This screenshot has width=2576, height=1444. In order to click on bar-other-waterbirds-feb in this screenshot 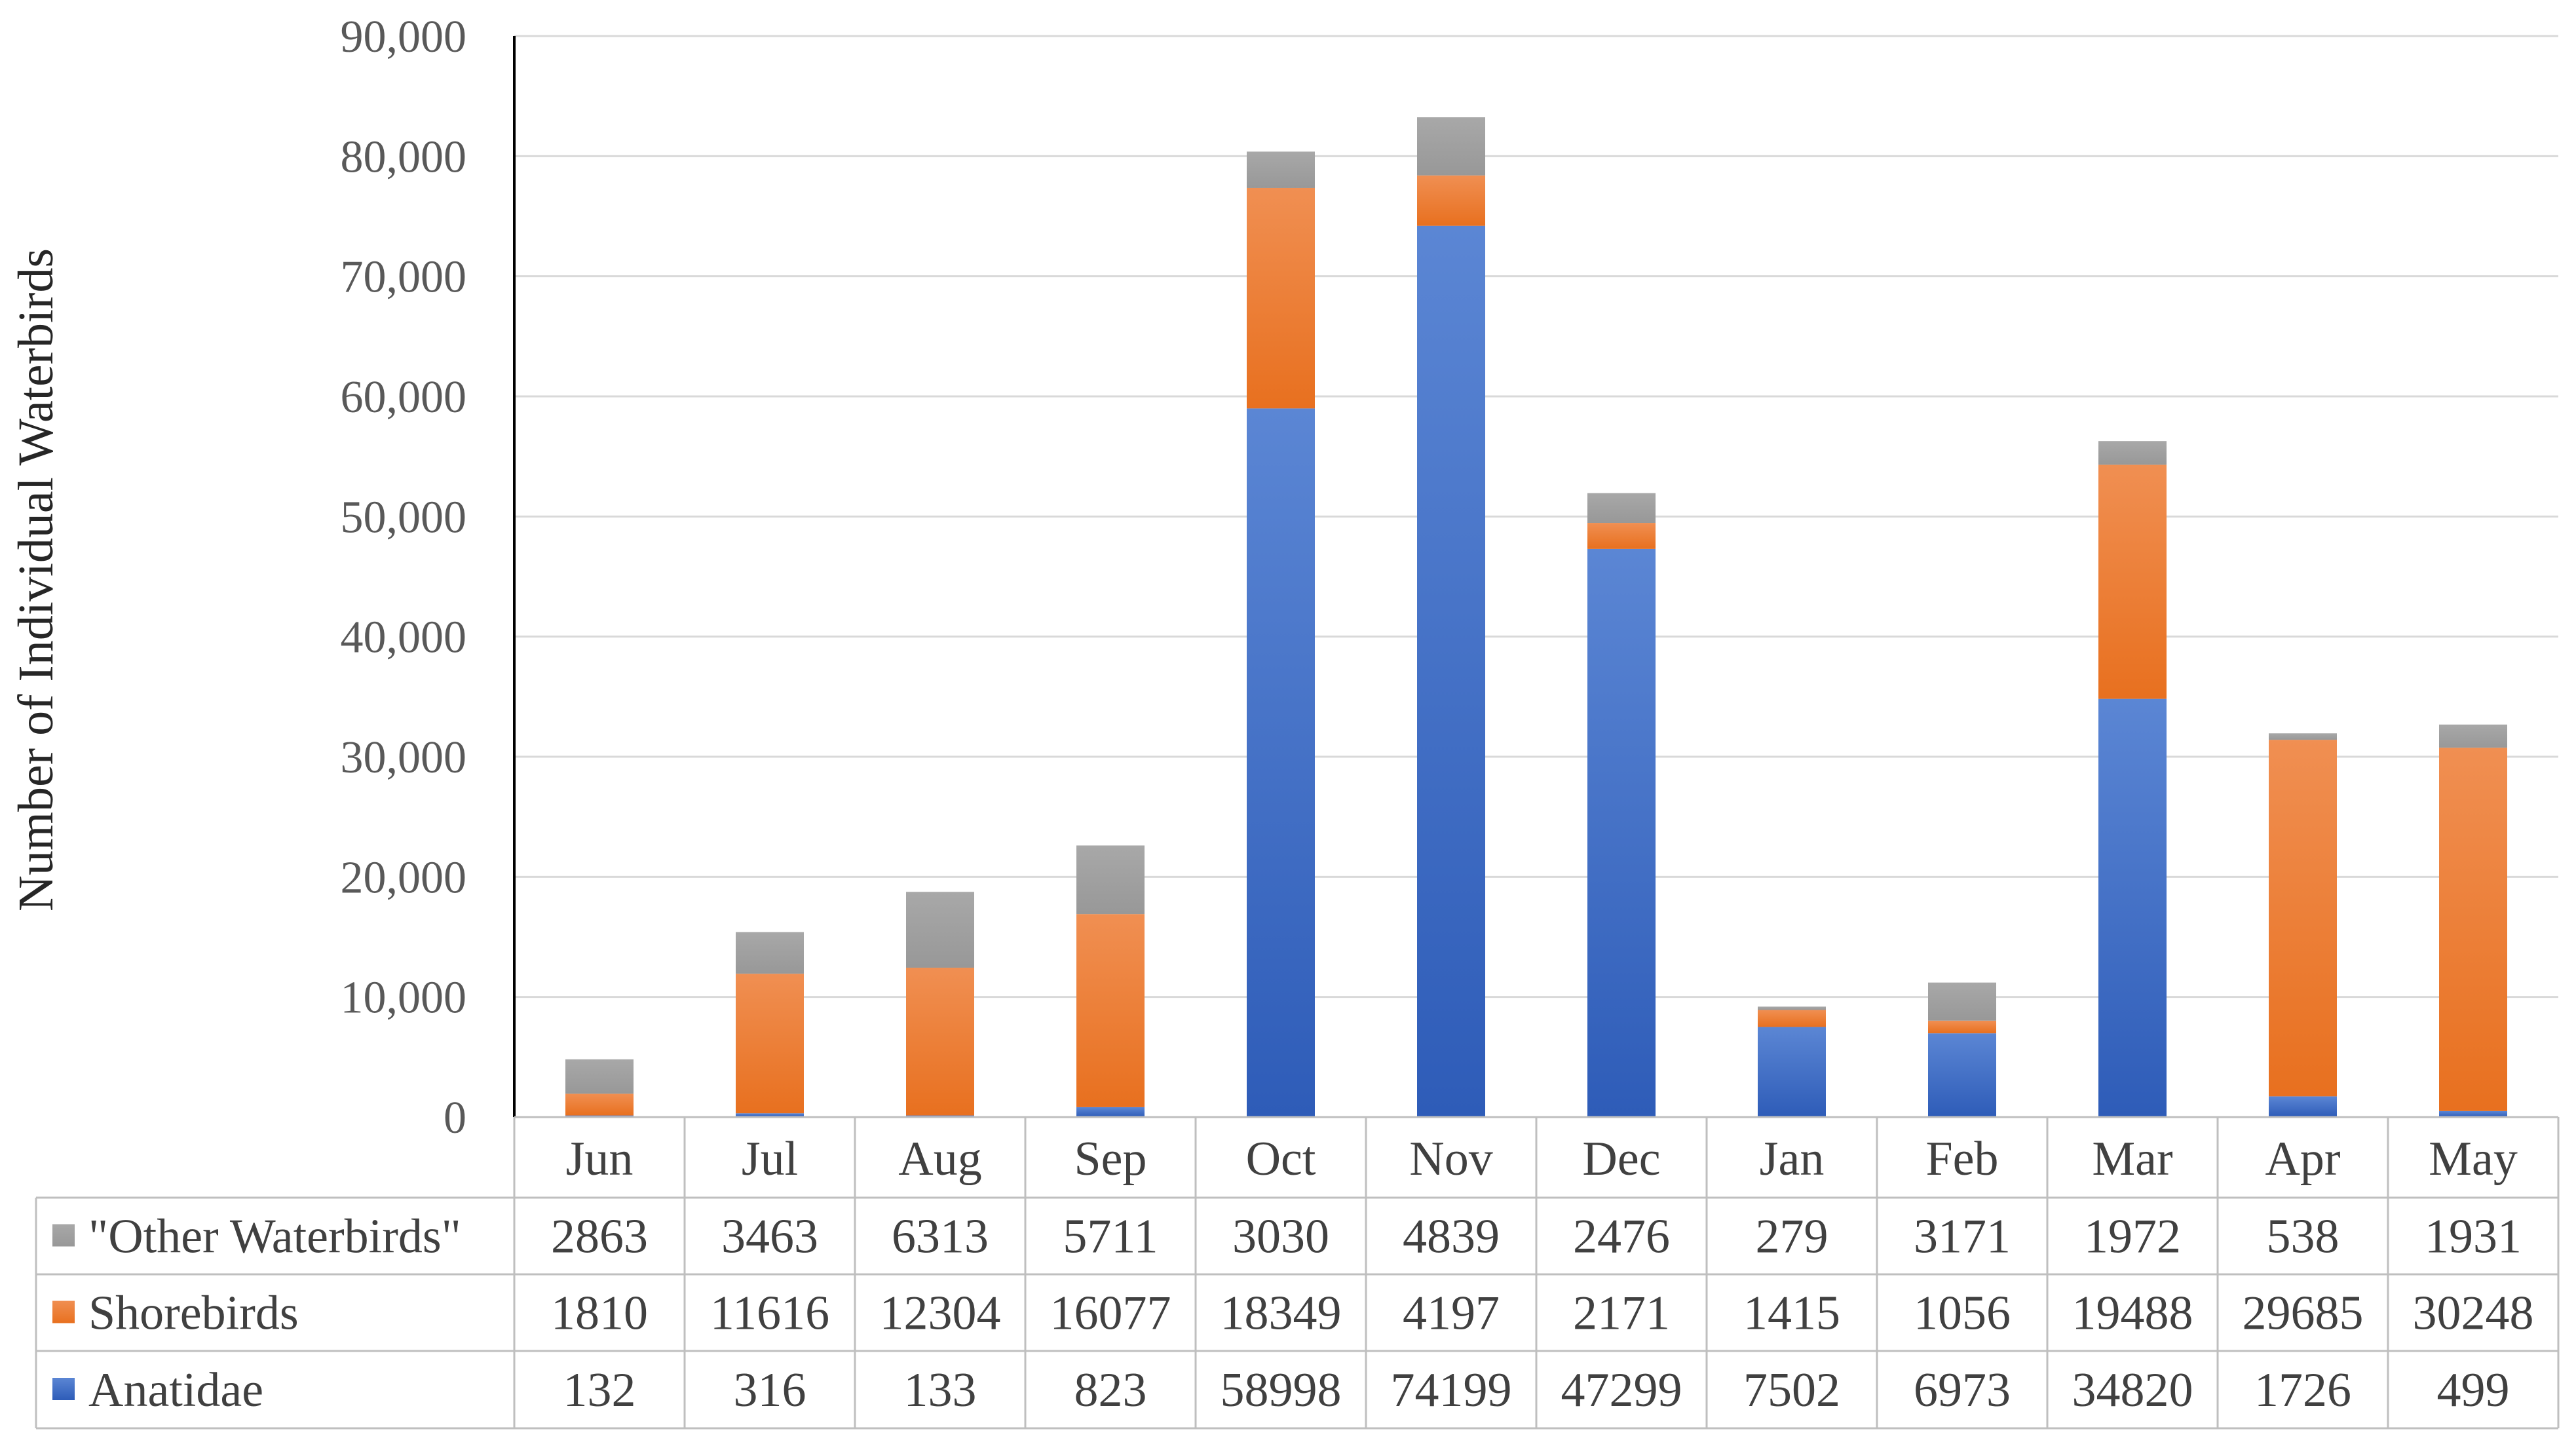, I will do `click(1962, 1001)`.